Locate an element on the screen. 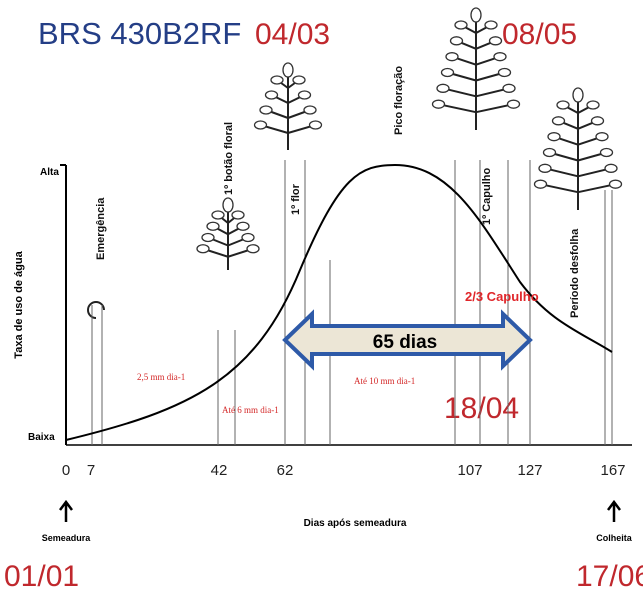 The height and width of the screenshot is (590, 643). y-low: Baixa is located at coordinates (41, 437).